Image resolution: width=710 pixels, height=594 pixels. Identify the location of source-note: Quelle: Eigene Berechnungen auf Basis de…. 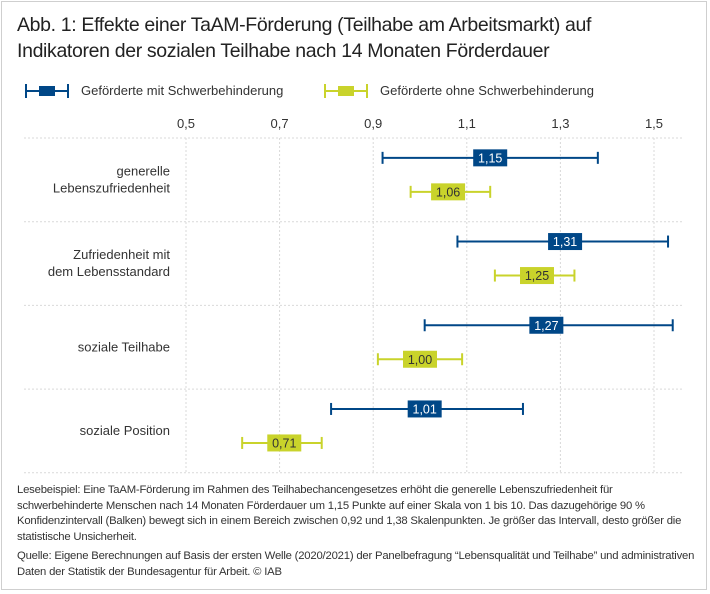
(356, 564).